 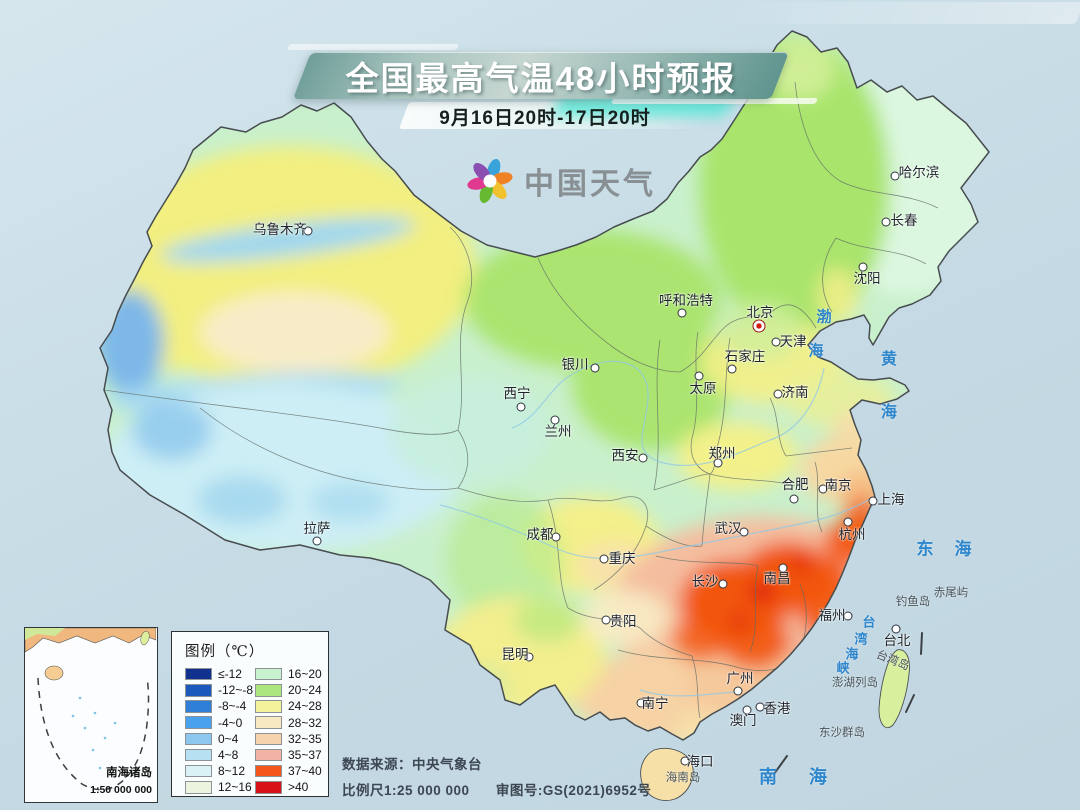 I want to click on legend-row: 37~40, so click(x=291, y=771).